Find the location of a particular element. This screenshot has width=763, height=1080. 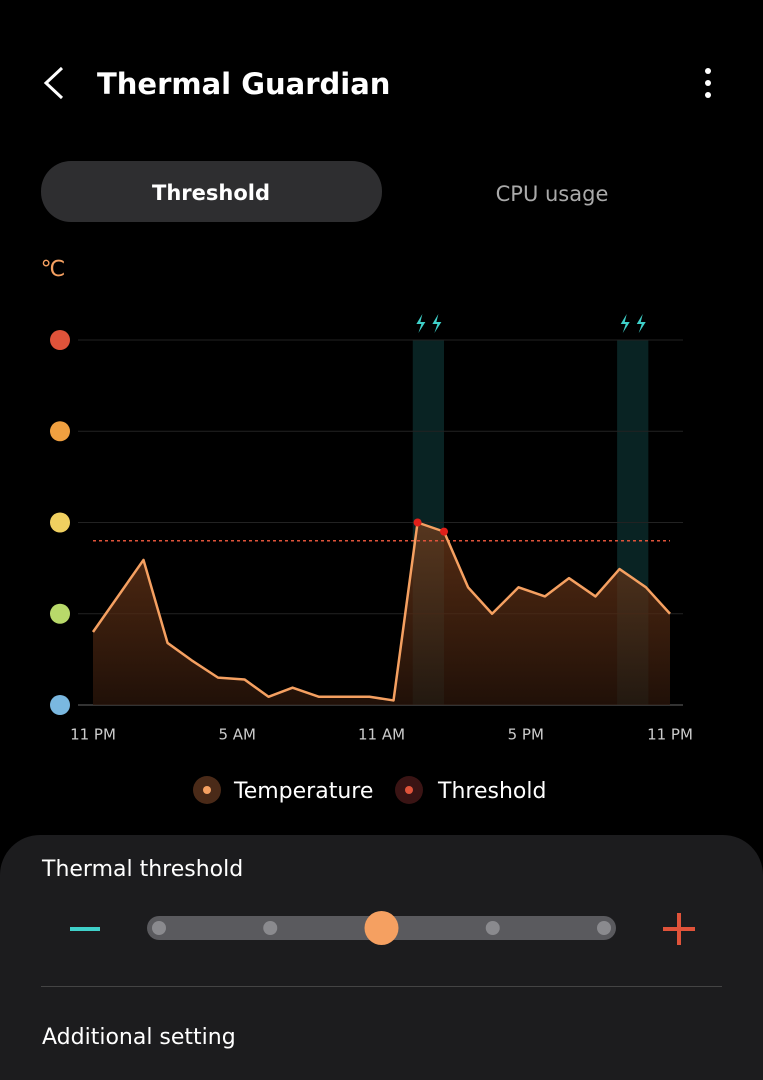

title: Thermal Guardian is located at coordinates (243, 84).